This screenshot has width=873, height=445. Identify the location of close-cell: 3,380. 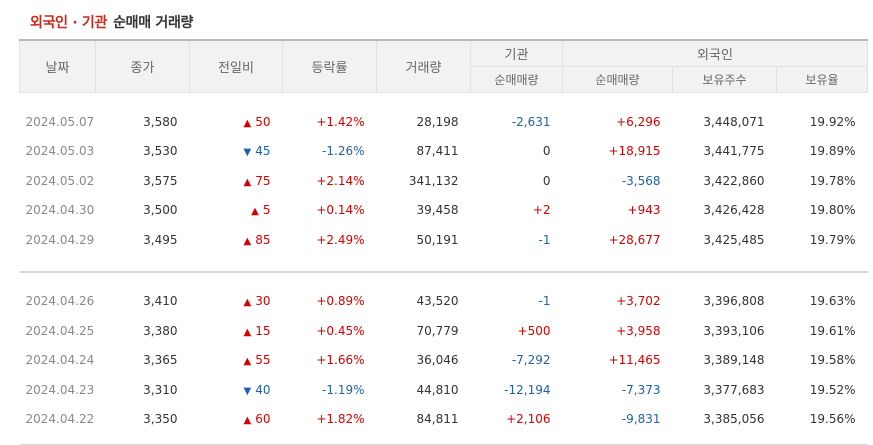
(160, 330).